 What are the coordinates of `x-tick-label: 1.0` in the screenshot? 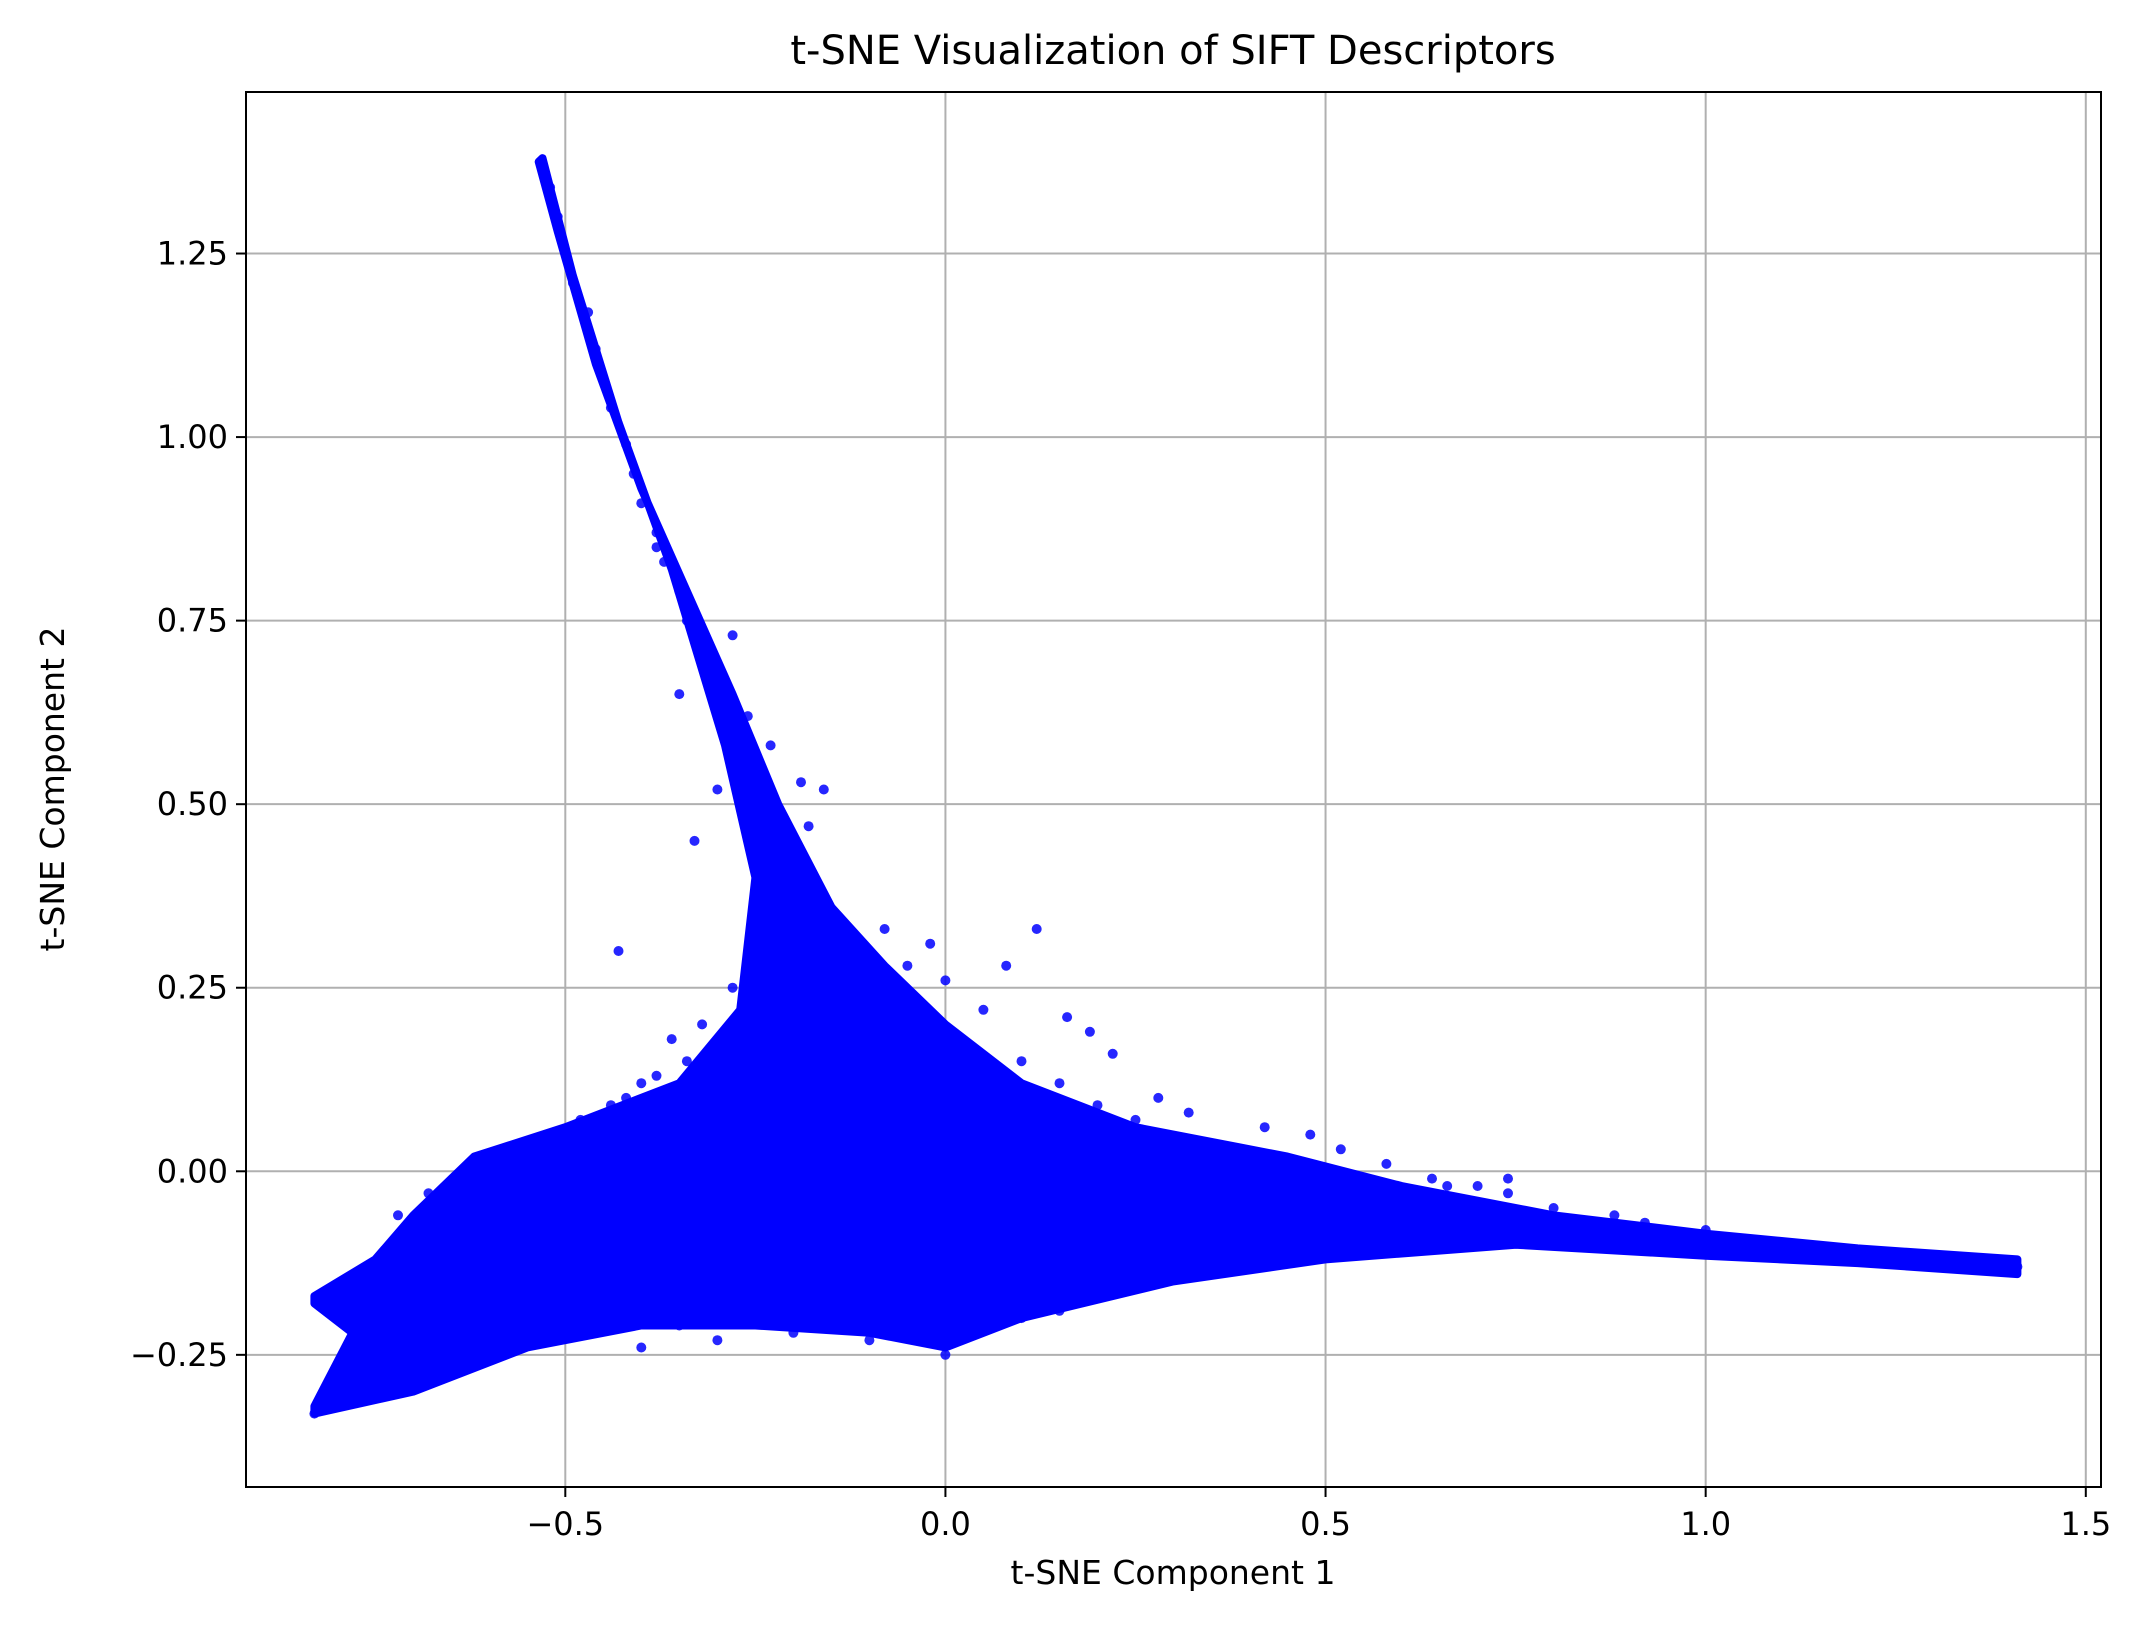 It's located at (1705, 1524).